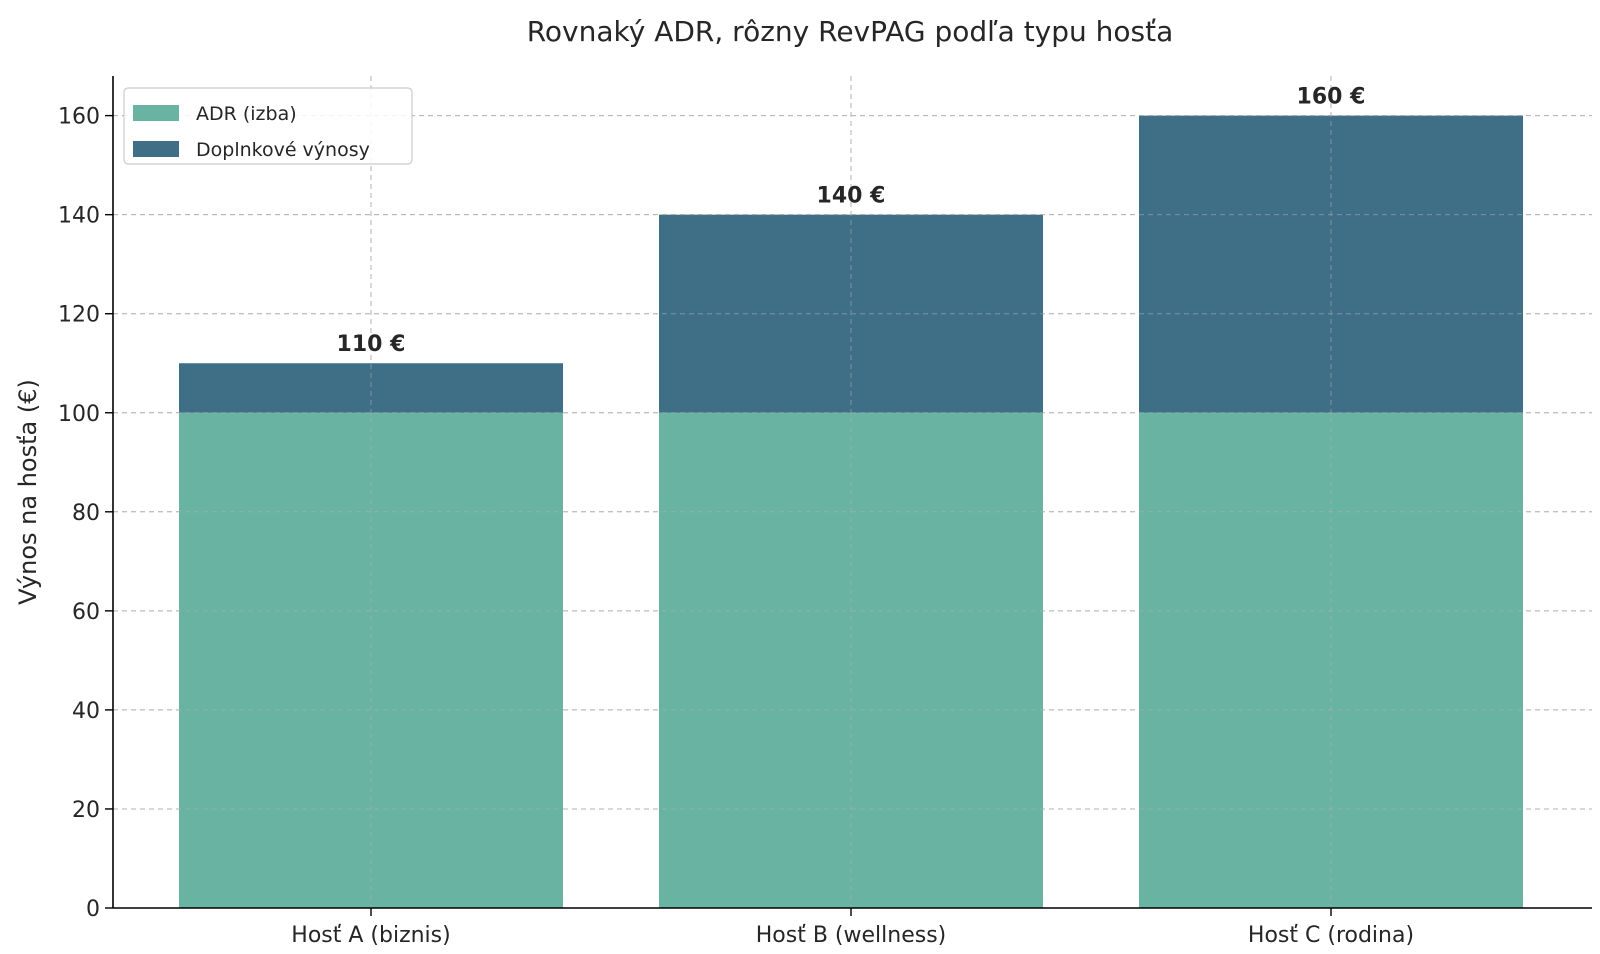 The image size is (1600, 954). What do you see at coordinates (86, 711) in the screenshot?
I see `y-tick-label: 40` at bounding box center [86, 711].